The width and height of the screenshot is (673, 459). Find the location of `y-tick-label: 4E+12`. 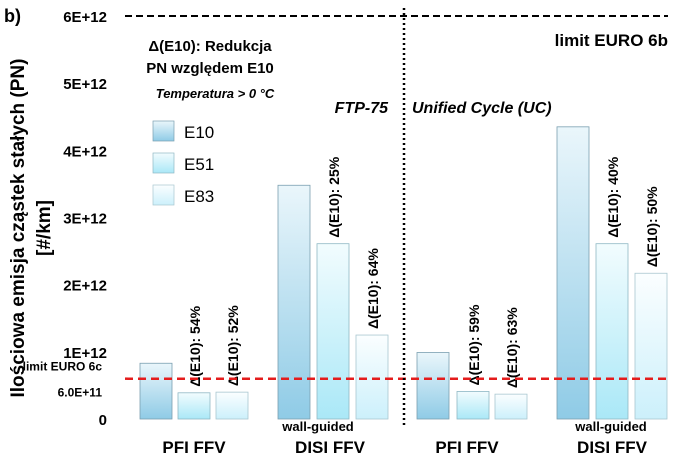

y-tick-label: 4E+12 is located at coordinates (85, 151).